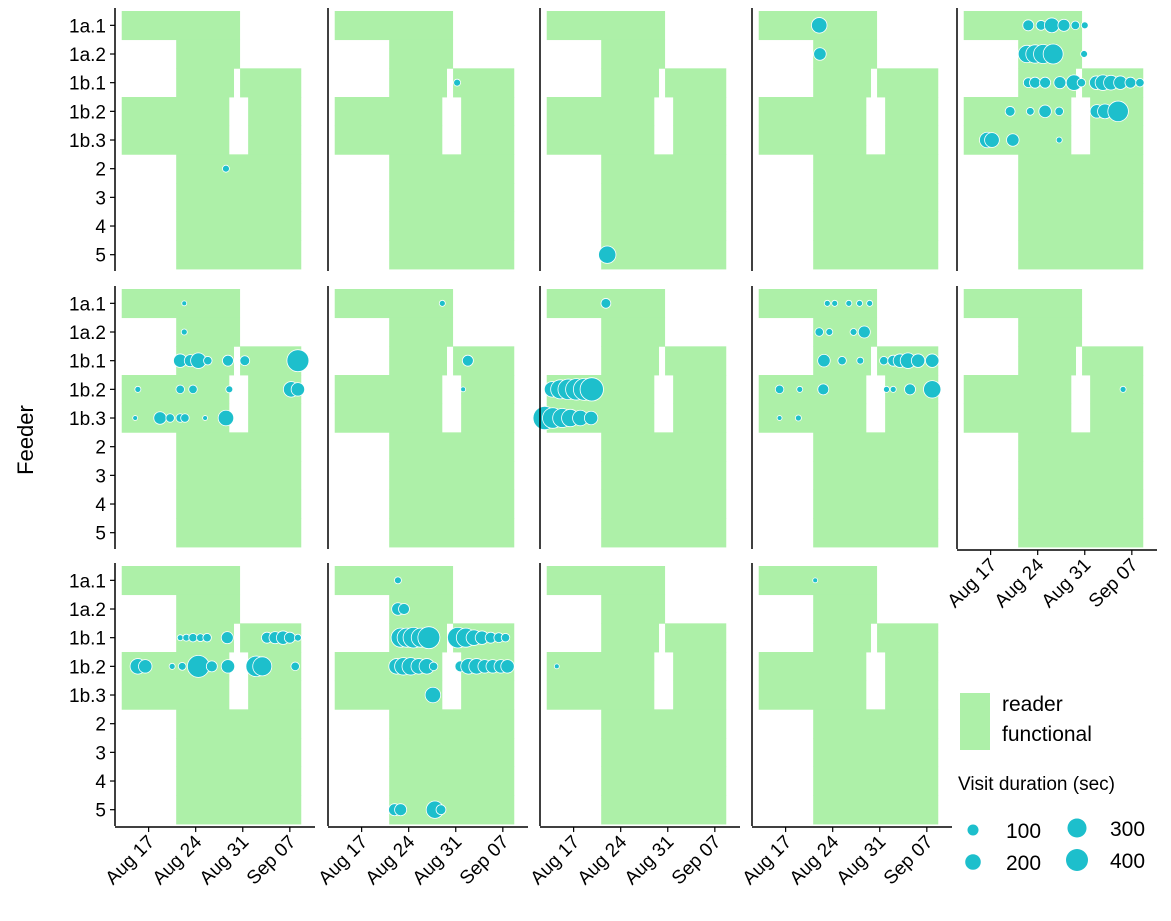  Describe the element at coordinates (100, 782) in the screenshot. I see `y-tick-label: 4` at that location.